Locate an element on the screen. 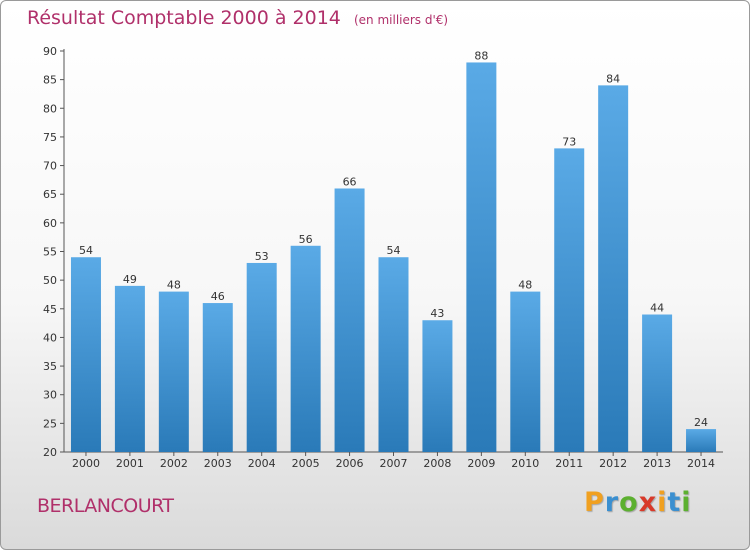  bar-2008 is located at coordinates (437, 386).